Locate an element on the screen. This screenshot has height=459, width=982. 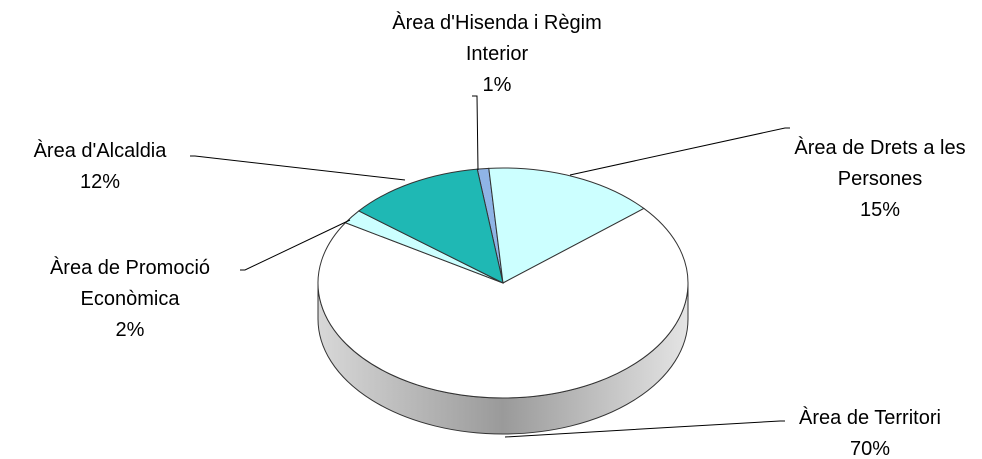
category-label: Àrea d'Alcaldia is located at coordinates (100, 151).